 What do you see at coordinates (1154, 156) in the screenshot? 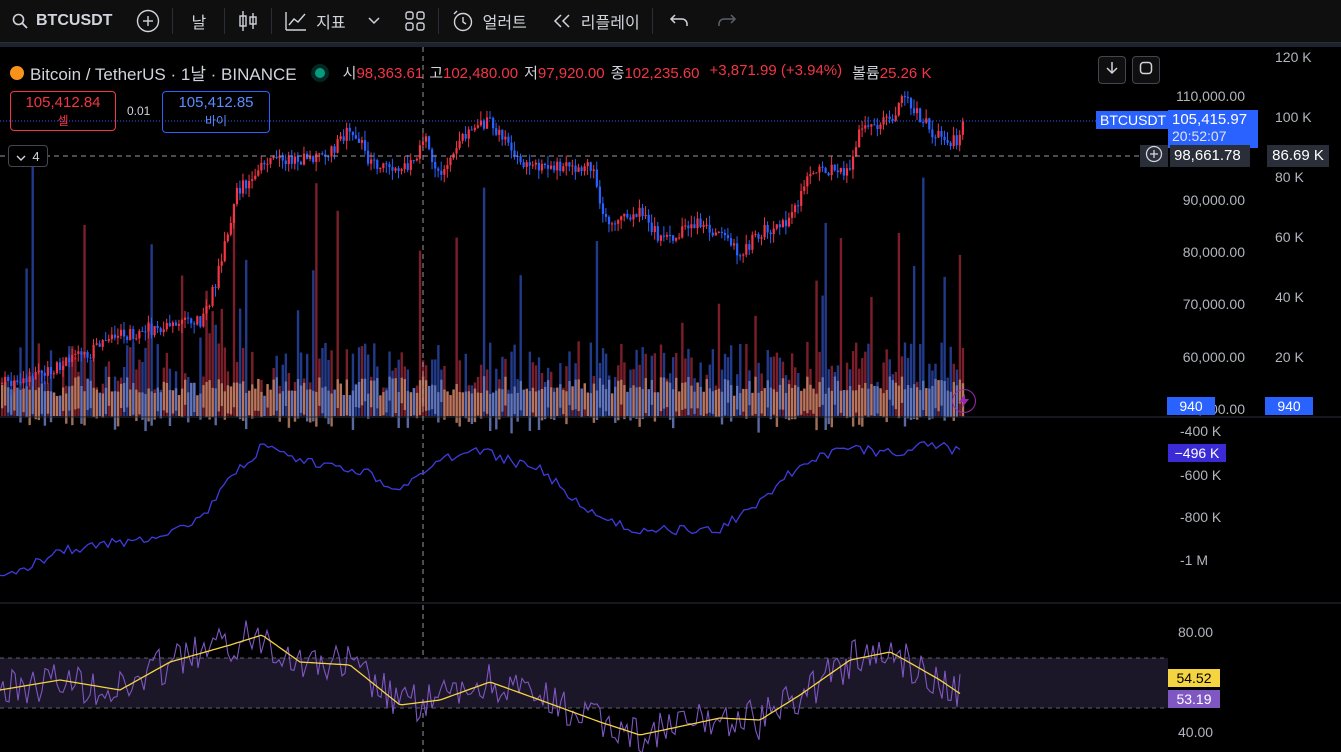
I see `add-alert-at-price-button` at bounding box center [1154, 156].